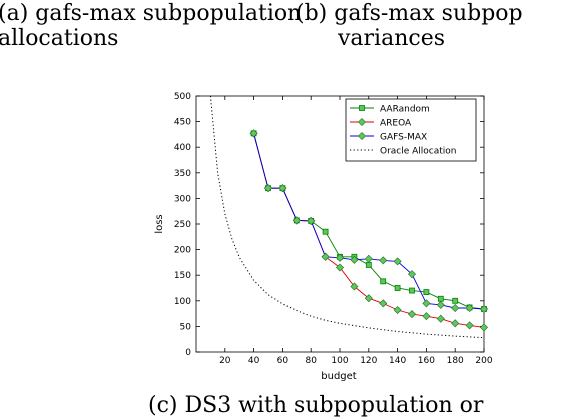  Describe the element at coordinates (396, 124) in the screenshot. I see `legend-label-areoa: AREOA` at that location.